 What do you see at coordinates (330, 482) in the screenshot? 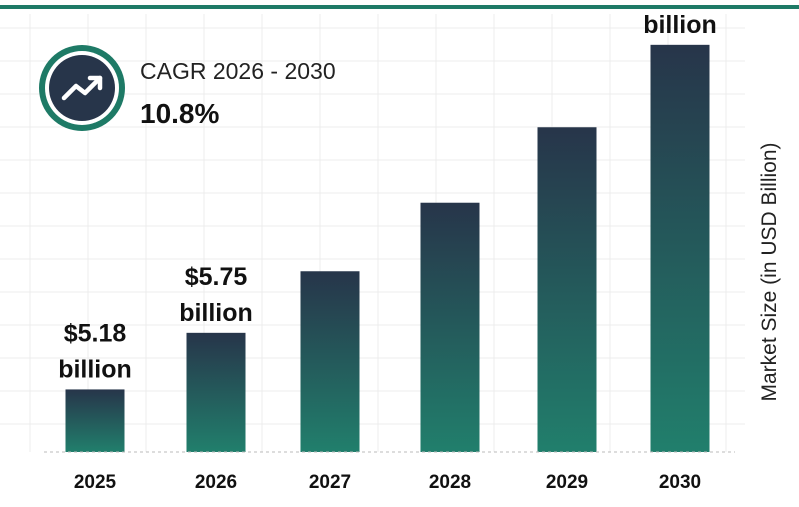
I see `x-tick-label-2027: 2027` at bounding box center [330, 482].